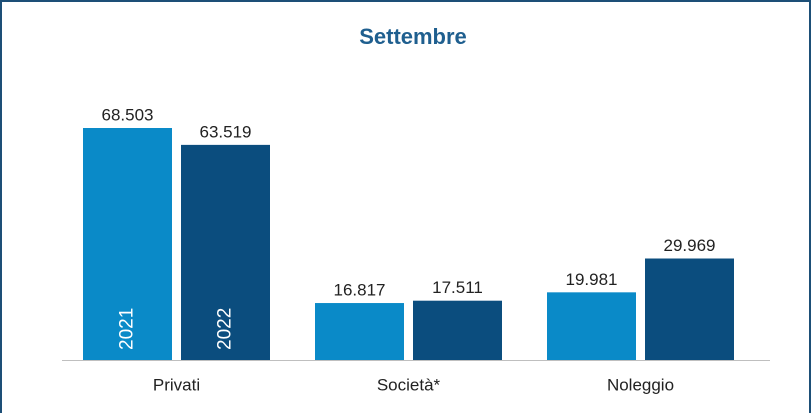 The image size is (811, 413). I want to click on x-tick-label: Noleggio, so click(640, 384).